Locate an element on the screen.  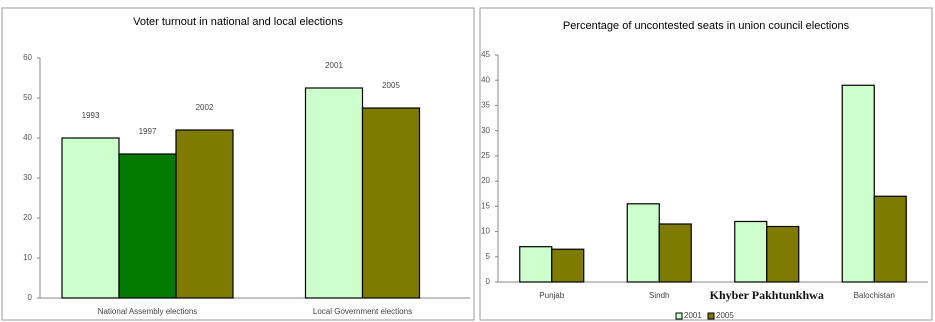
bar-label: 2001 is located at coordinates (334, 65).